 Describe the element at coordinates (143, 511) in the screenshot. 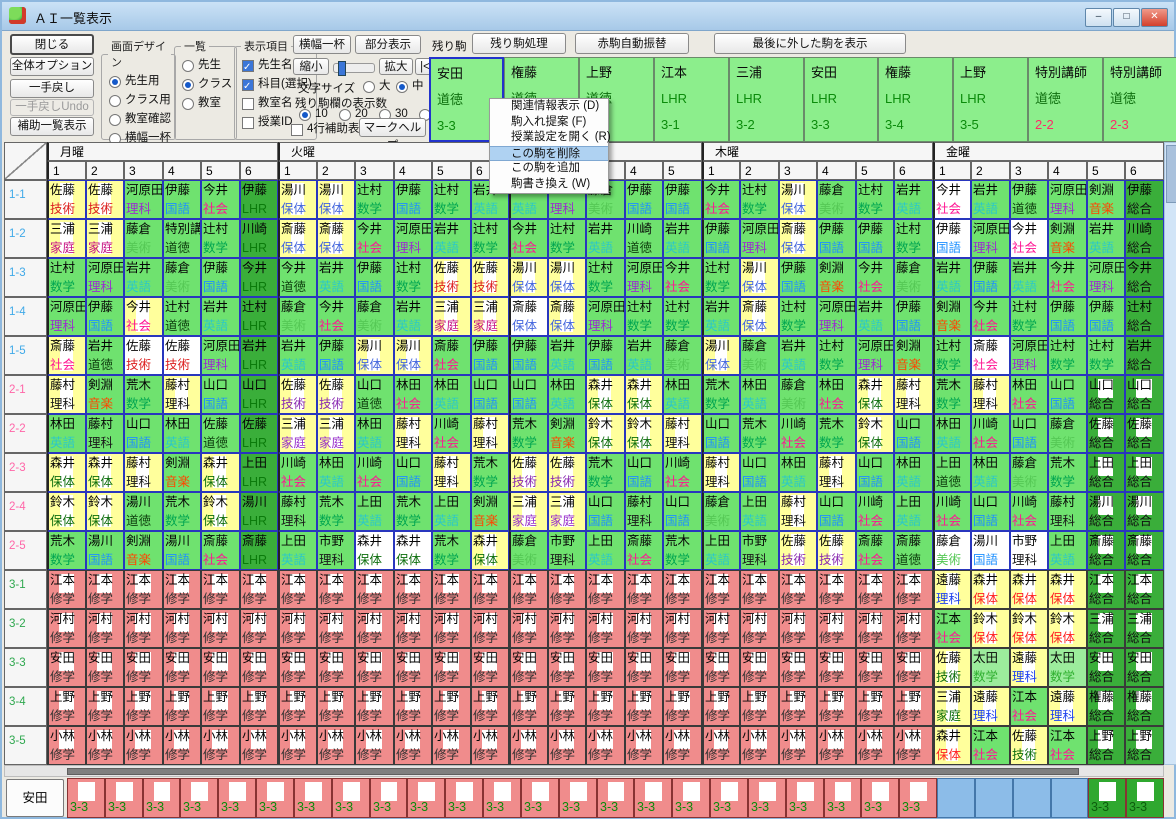

I see `timetable-cell: 湯川 道徳` at that location.